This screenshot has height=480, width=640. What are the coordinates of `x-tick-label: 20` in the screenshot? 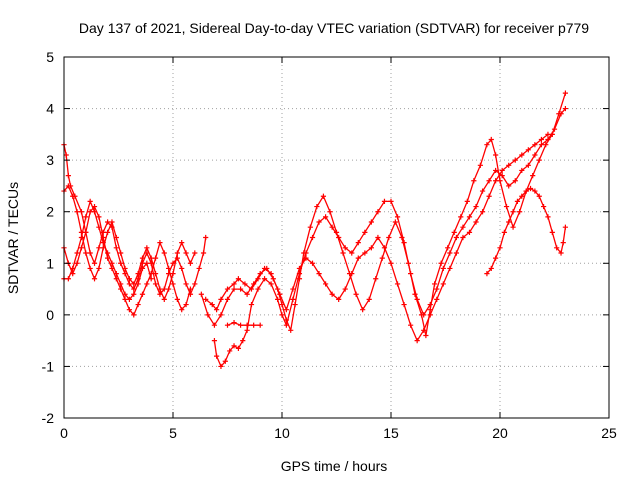 It's located at (500, 433).